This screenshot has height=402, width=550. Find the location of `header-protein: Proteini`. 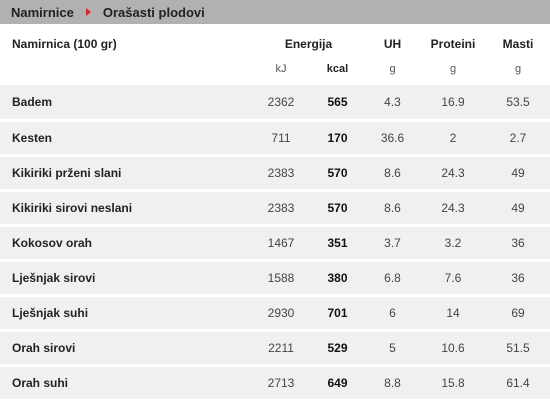

header-protein: Proteini is located at coordinates (453, 43).